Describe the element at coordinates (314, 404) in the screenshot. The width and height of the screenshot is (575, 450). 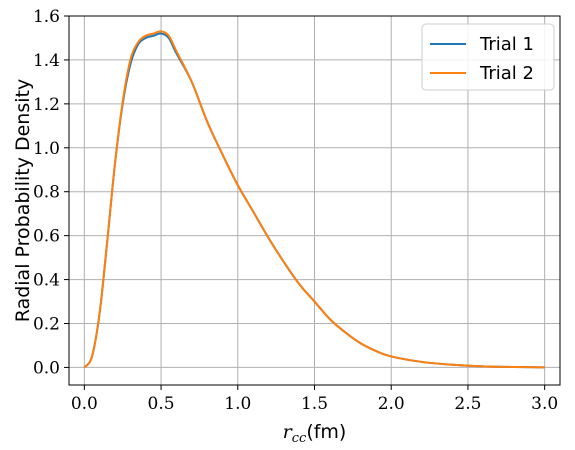
I see `x-tick-label: 1.5` at that location.